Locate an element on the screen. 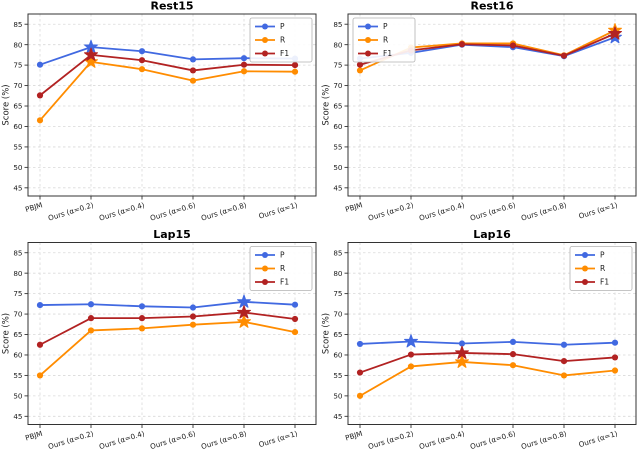  chart-title: Lap15 is located at coordinates (172, 234).